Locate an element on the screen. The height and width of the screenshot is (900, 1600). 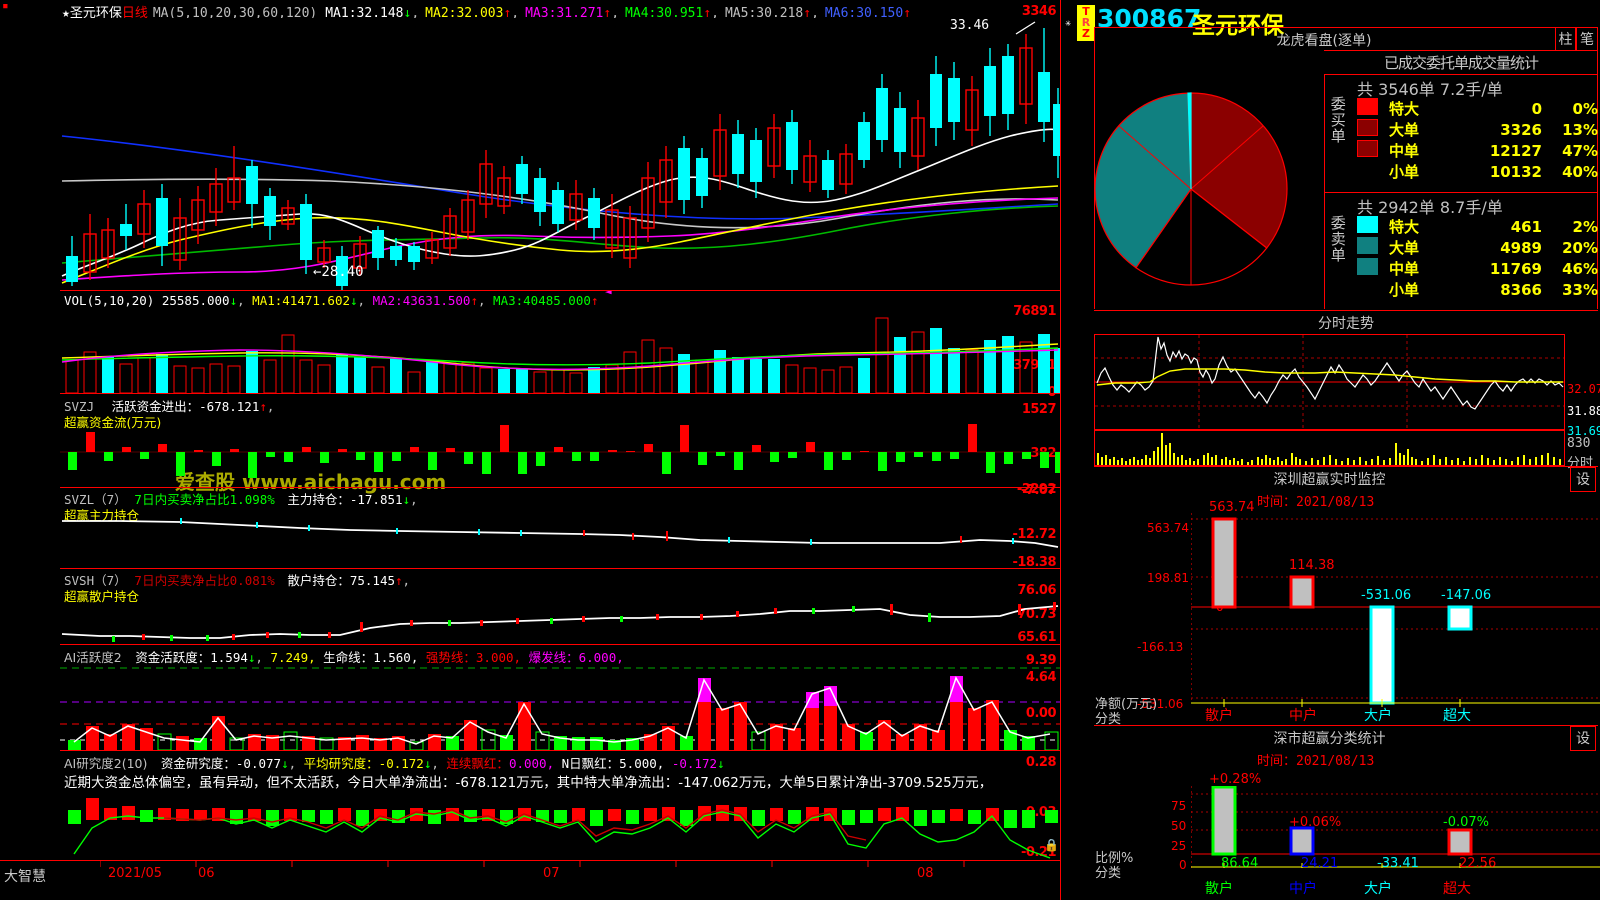
monitor-time-label: 时间： is located at coordinates (1277, 502).